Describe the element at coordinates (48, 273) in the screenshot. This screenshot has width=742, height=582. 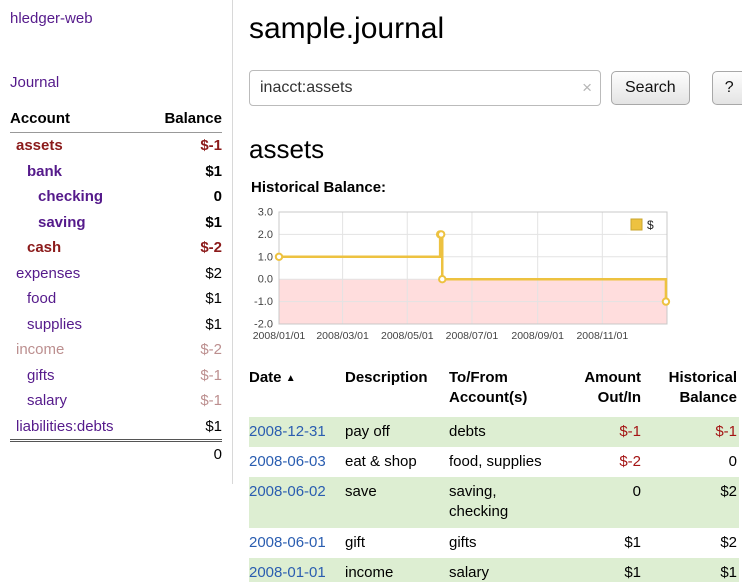
I see `account-link: expenses` at that location.